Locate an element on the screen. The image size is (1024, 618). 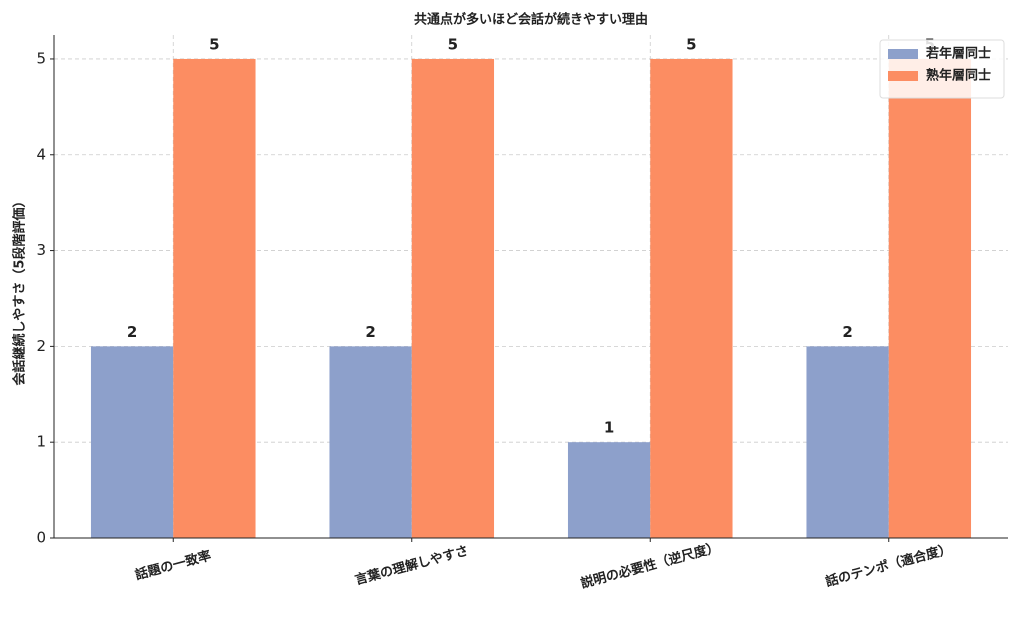
y-tick-label: 4 is located at coordinates (41, 154).